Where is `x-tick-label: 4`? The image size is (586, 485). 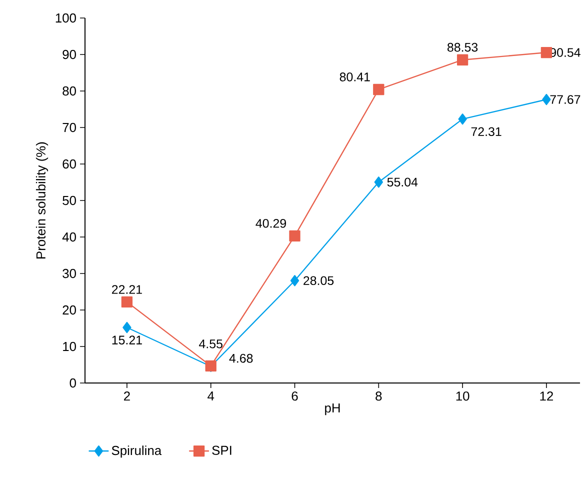
x-tick-label: 4 is located at coordinates (211, 396).